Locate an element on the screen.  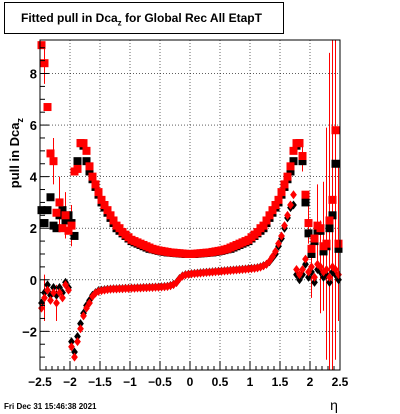
y-axis-label: pull in Dcaz is located at coordinates (16, 153).